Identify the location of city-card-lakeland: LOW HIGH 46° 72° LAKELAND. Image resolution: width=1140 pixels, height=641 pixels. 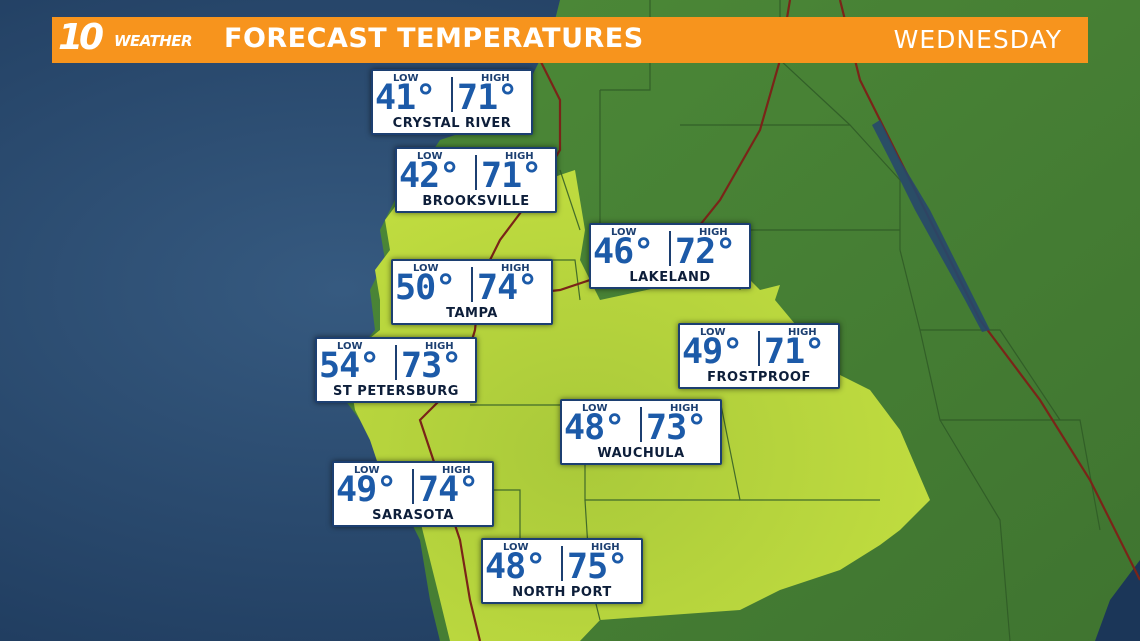
(670, 256).